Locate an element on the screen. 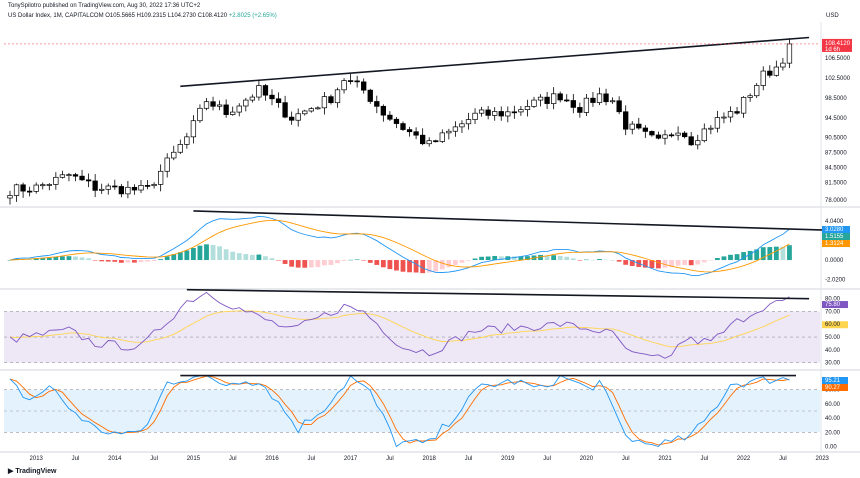 The width and height of the screenshot is (860, 478). price-axis-tick: 102.5000 is located at coordinates (838, 79).